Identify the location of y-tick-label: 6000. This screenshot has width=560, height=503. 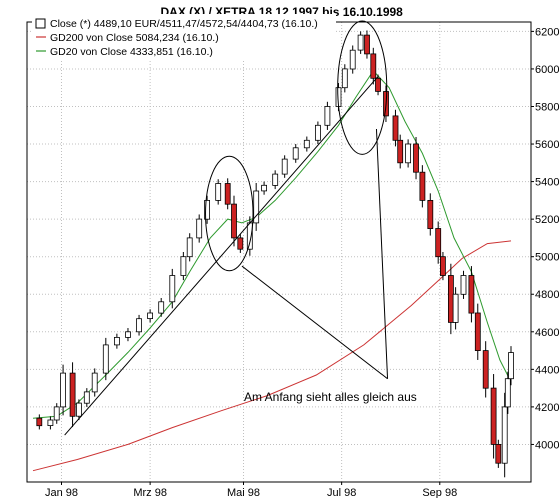
(547, 70).